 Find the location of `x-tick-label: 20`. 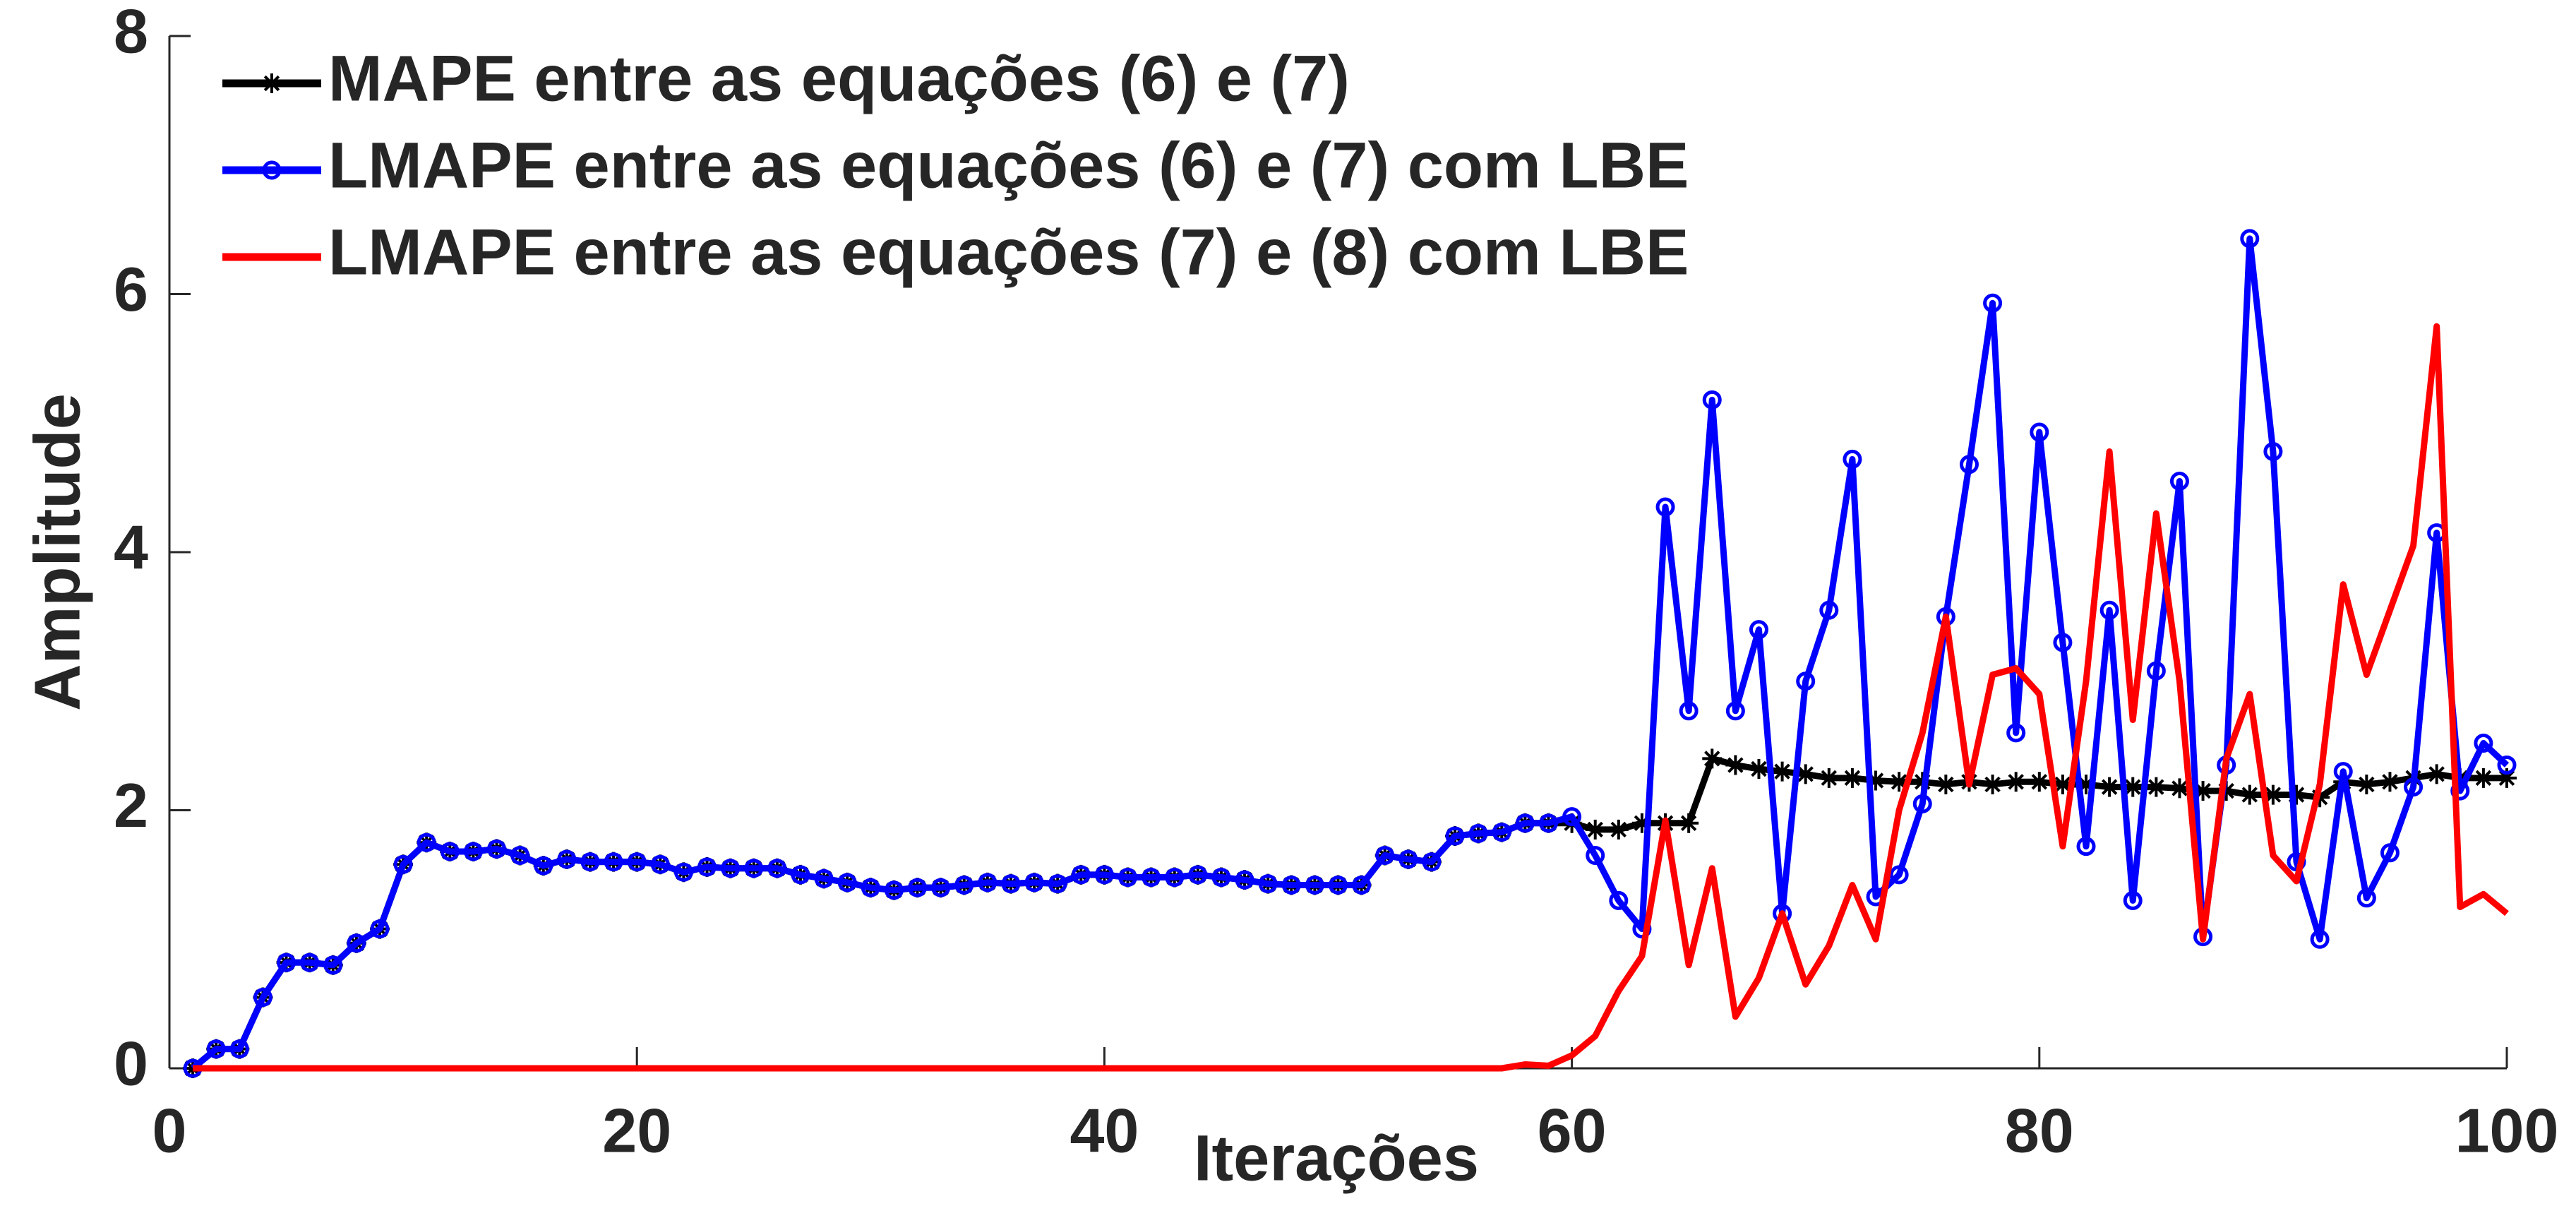

x-tick-label: 20 is located at coordinates (636, 1130).